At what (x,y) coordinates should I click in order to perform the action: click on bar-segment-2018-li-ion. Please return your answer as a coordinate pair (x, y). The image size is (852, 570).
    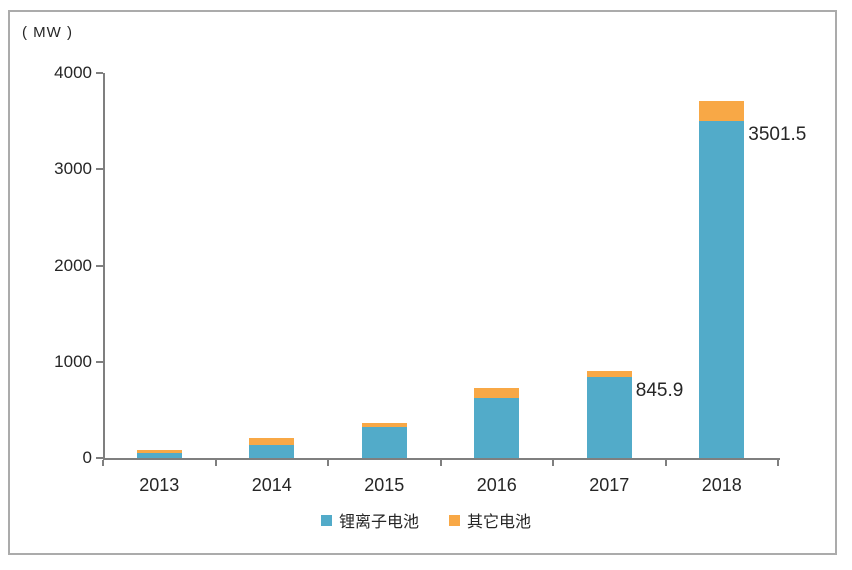
    Looking at the image, I should click on (722, 289).